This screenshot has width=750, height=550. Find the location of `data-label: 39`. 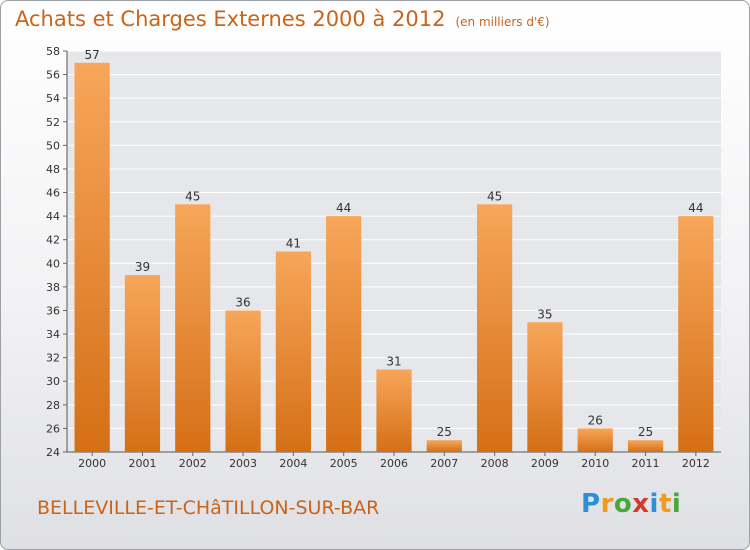

data-label: 39 is located at coordinates (142, 267).